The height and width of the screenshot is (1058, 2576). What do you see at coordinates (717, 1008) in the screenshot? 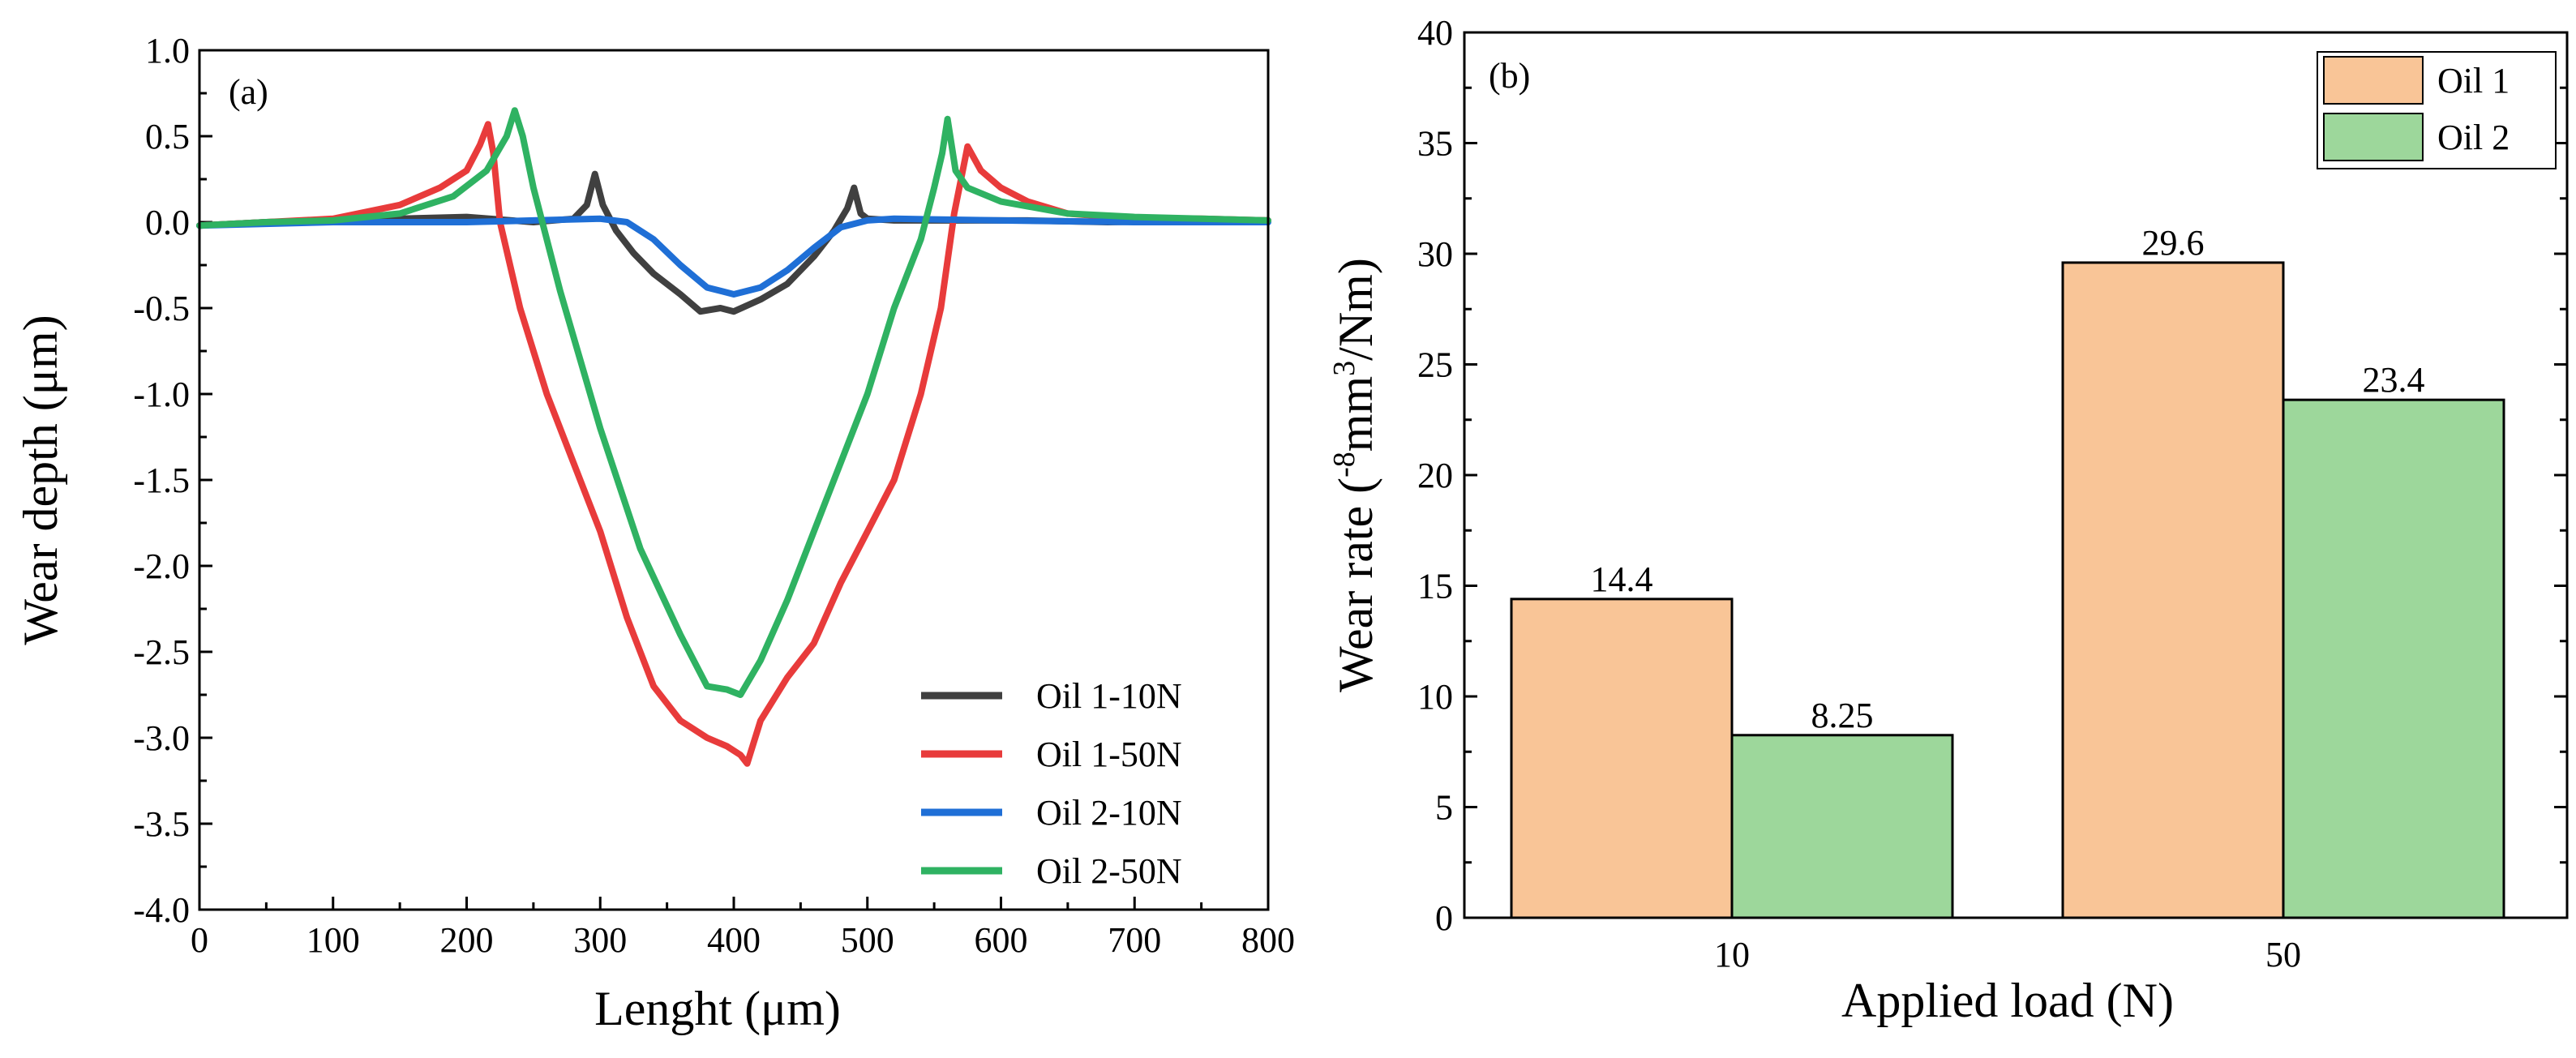
I see `line-chart-x-axis-title: Lenght (μm)` at bounding box center [717, 1008].